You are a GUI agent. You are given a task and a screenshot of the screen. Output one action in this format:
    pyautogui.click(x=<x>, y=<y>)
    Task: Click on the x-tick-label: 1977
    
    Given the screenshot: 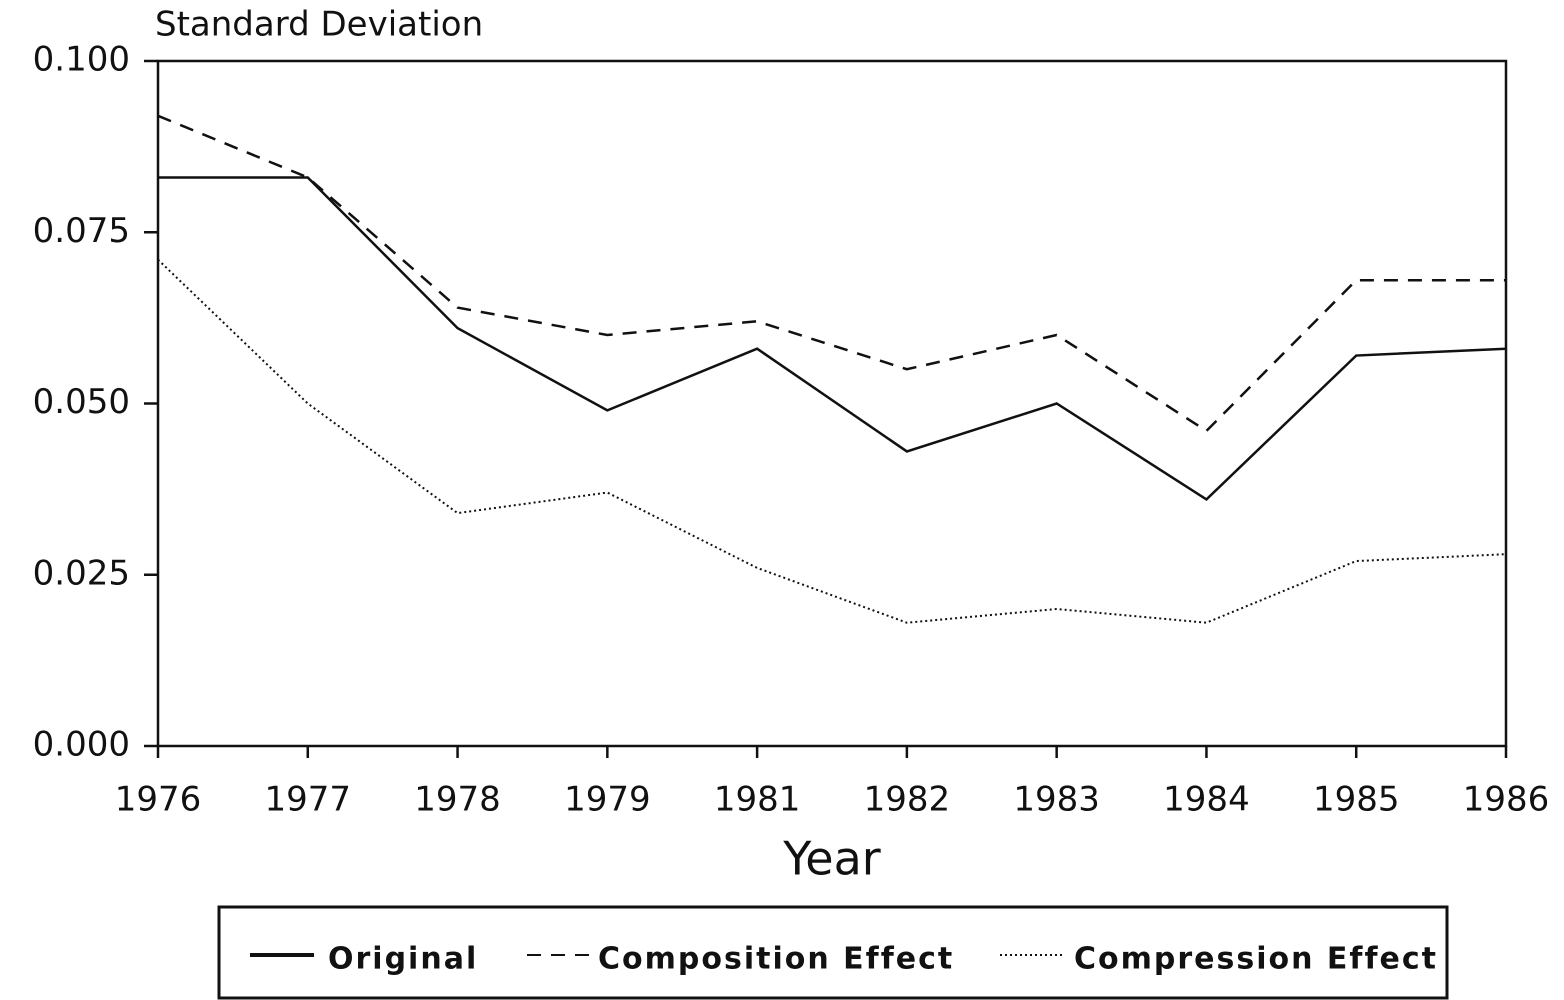 What is the action you would take?
    pyautogui.click(x=308, y=800)
    